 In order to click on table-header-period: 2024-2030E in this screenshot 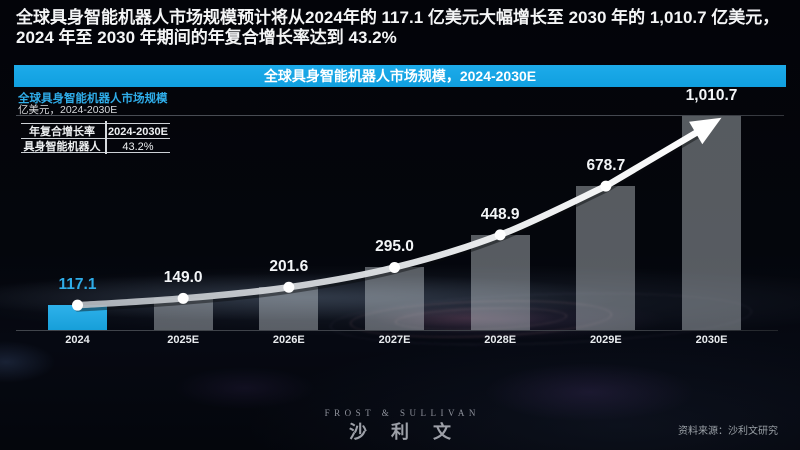, I will do `click(138, 132)`.